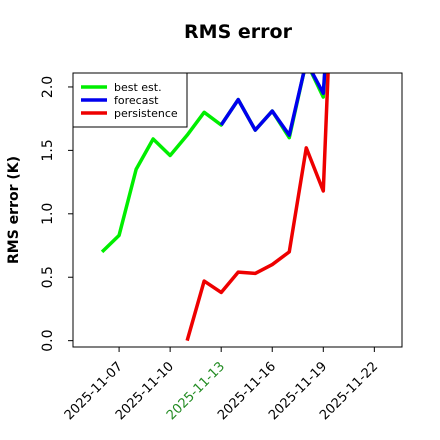 The width and height of the screenshot is (440, 440). Describe the element at coordinates (48, 341) in the screenshot. I see `y-tick-label: 0.0` at that location.